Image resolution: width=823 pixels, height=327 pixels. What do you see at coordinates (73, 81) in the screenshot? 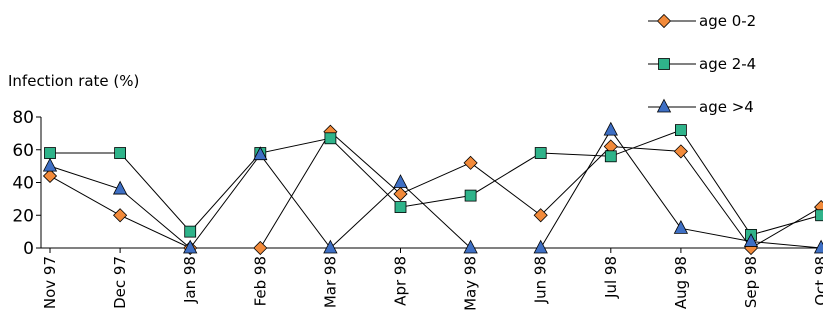
I see `y-axis-label: Infection rate (%)` at bounding box center [73, 81].